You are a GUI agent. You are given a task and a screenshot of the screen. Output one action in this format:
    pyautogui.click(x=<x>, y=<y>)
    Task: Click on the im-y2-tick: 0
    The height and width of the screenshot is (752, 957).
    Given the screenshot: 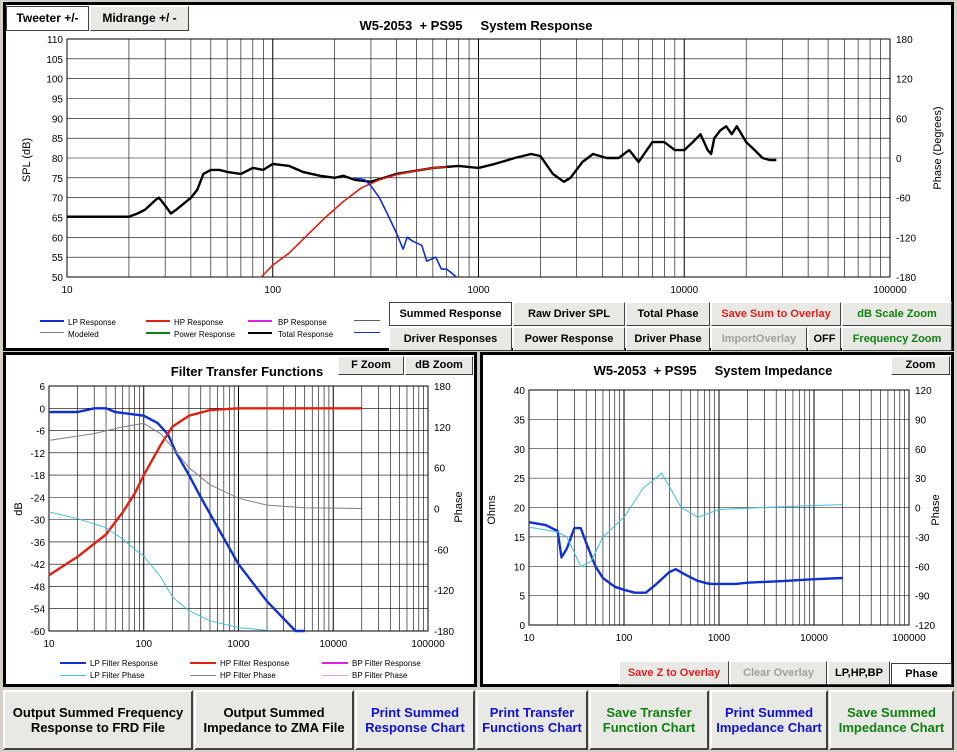 What is the action you would take?
    pyautogui.click(x=918, y=509)
    